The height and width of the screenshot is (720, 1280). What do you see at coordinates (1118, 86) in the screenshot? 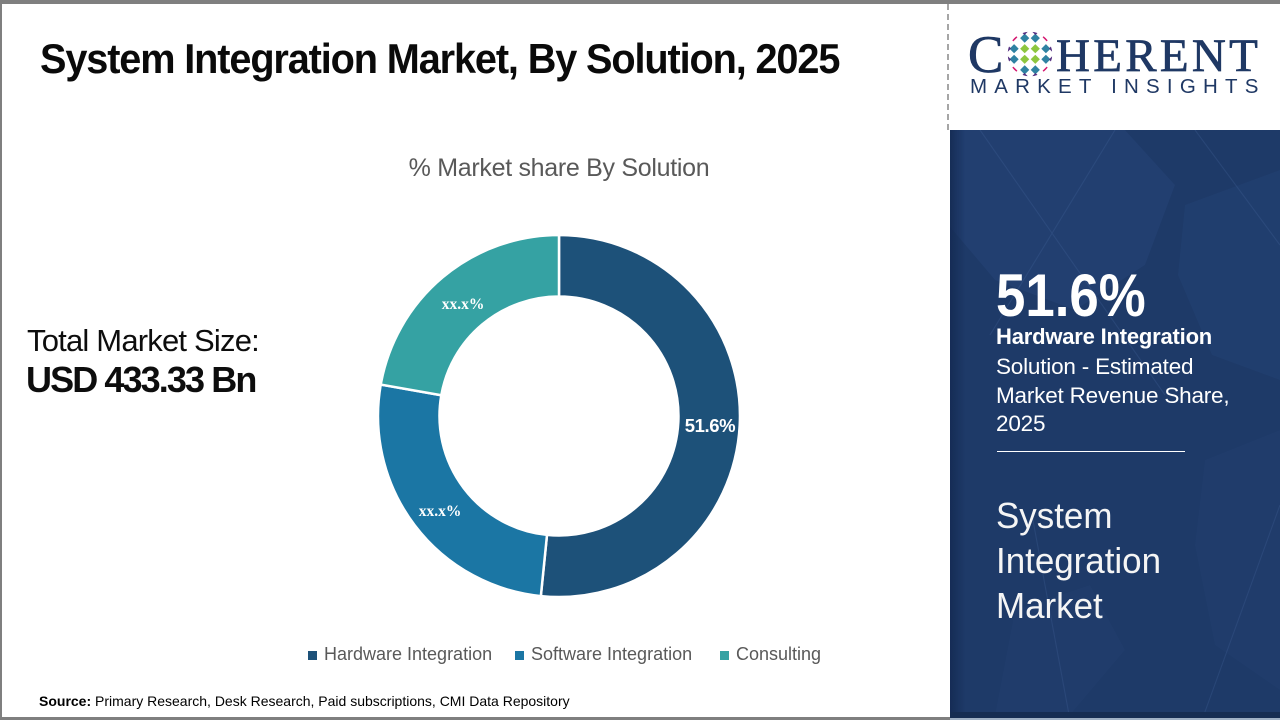
I see `svg-text: MARKET INSIGHTS` at bounding box center [1118, 86].